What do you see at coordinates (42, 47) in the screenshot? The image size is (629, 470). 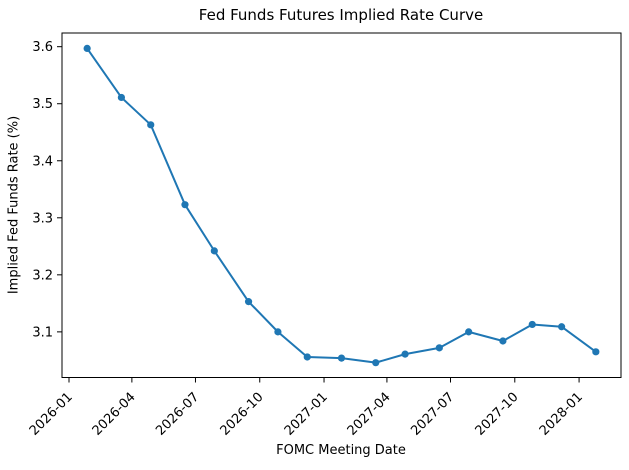 I see `y-tick-label: 3.6` at bounding box center [42, 47].